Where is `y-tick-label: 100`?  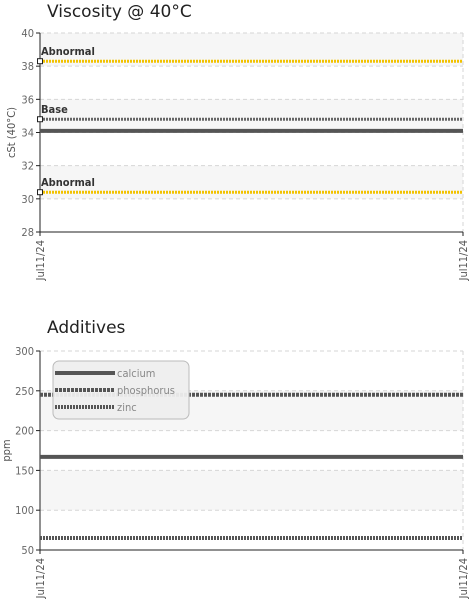 y-tick-label: 100 is located at coordinates (24, 510).